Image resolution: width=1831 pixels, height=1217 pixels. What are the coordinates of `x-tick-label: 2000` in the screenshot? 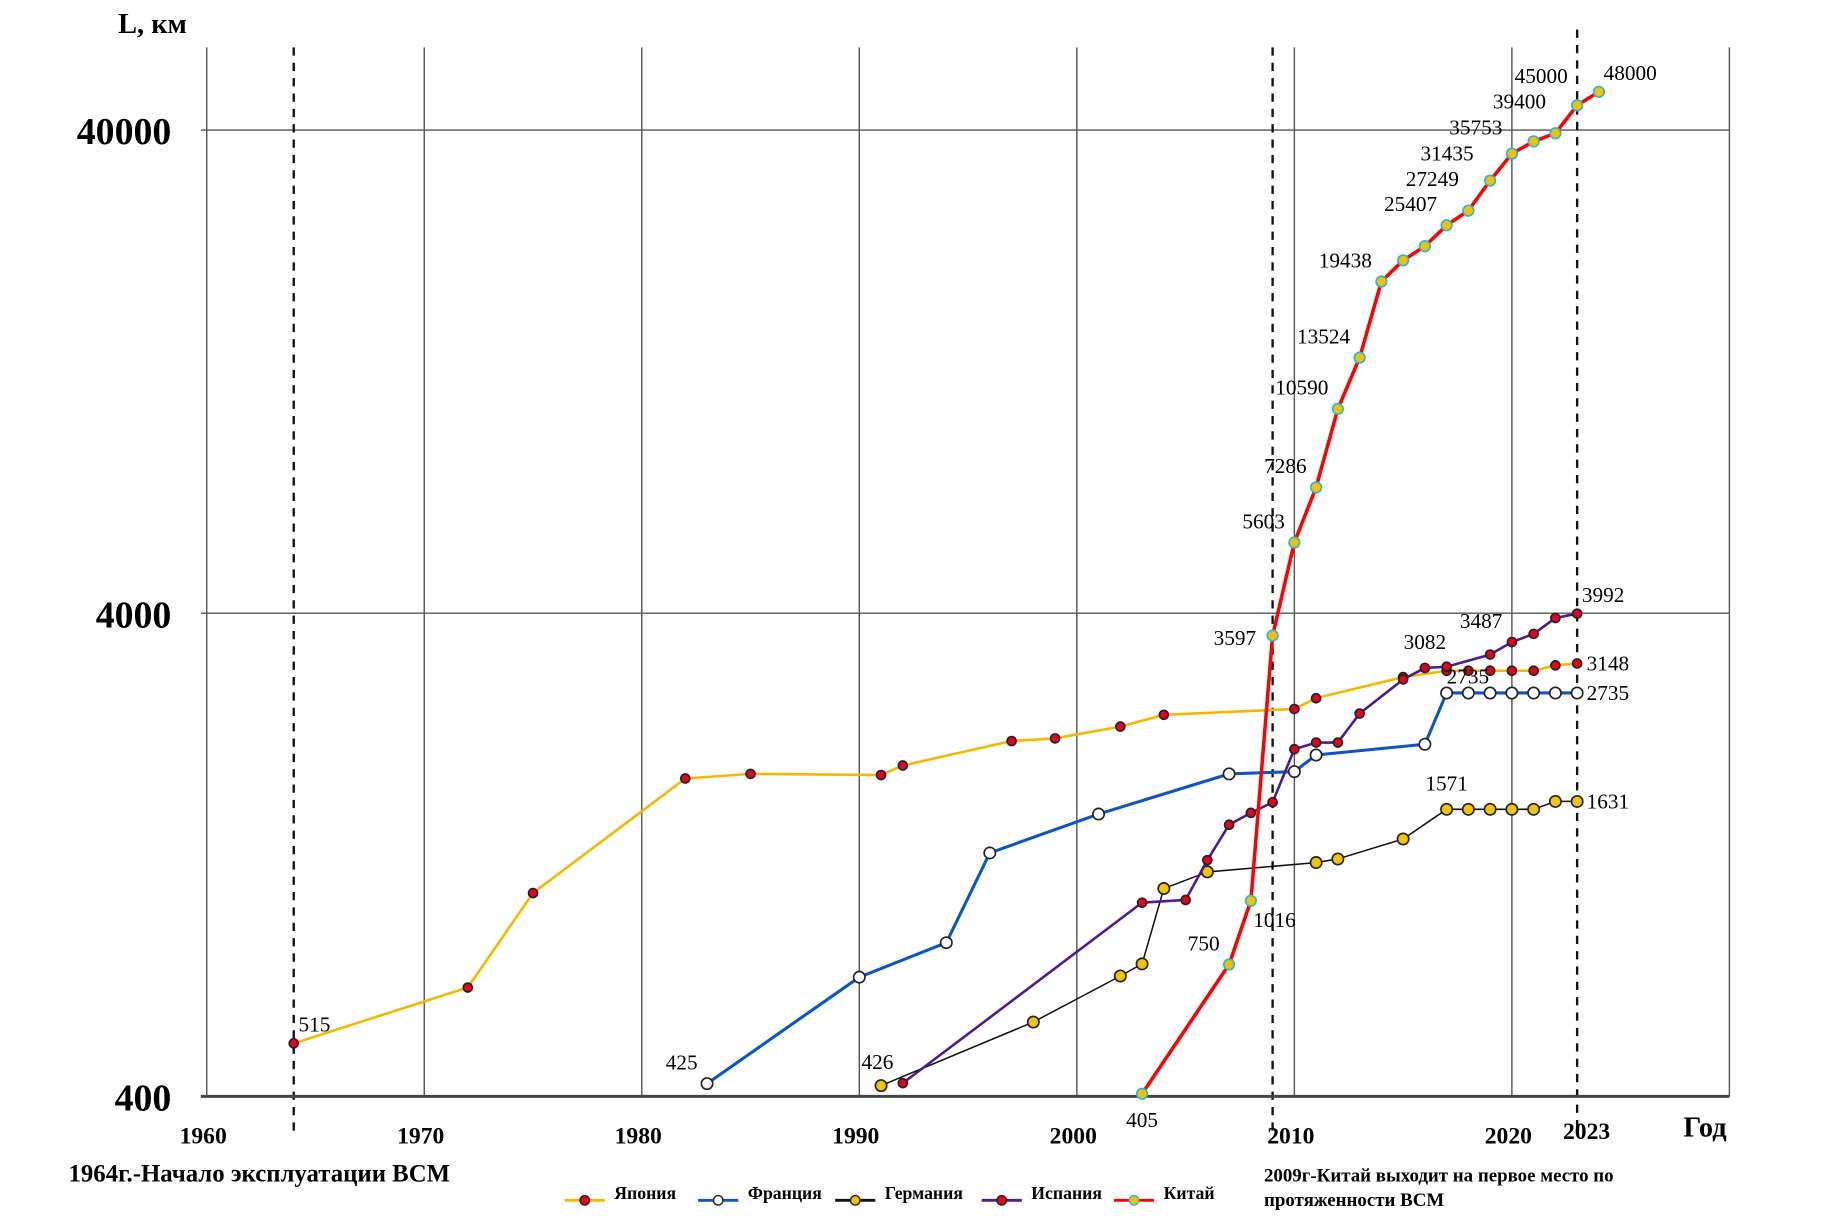 It's located at (1073, 1137).